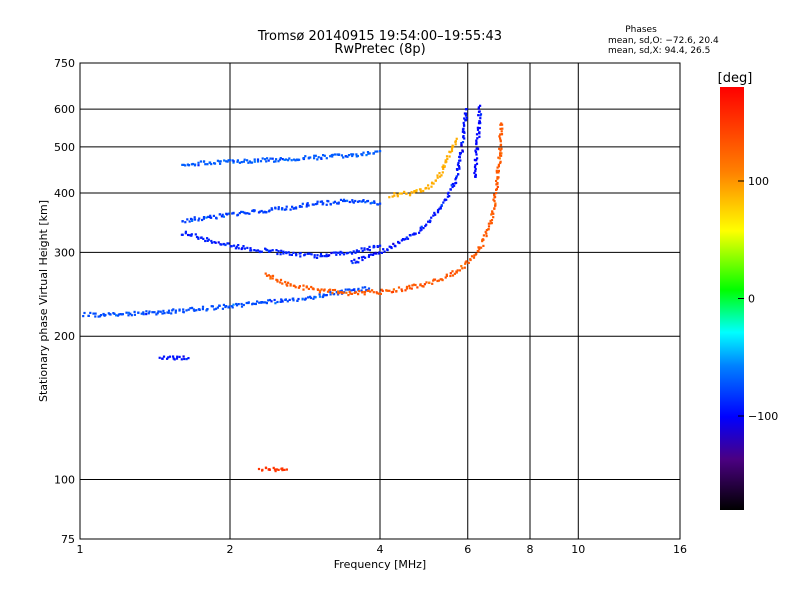 The image size is (800, 600). Describe the element at coordinates (379, 36) in the screenshot. I see `chart-title: Tromsø 20140915 19:54:00–19:55:43` at that location.